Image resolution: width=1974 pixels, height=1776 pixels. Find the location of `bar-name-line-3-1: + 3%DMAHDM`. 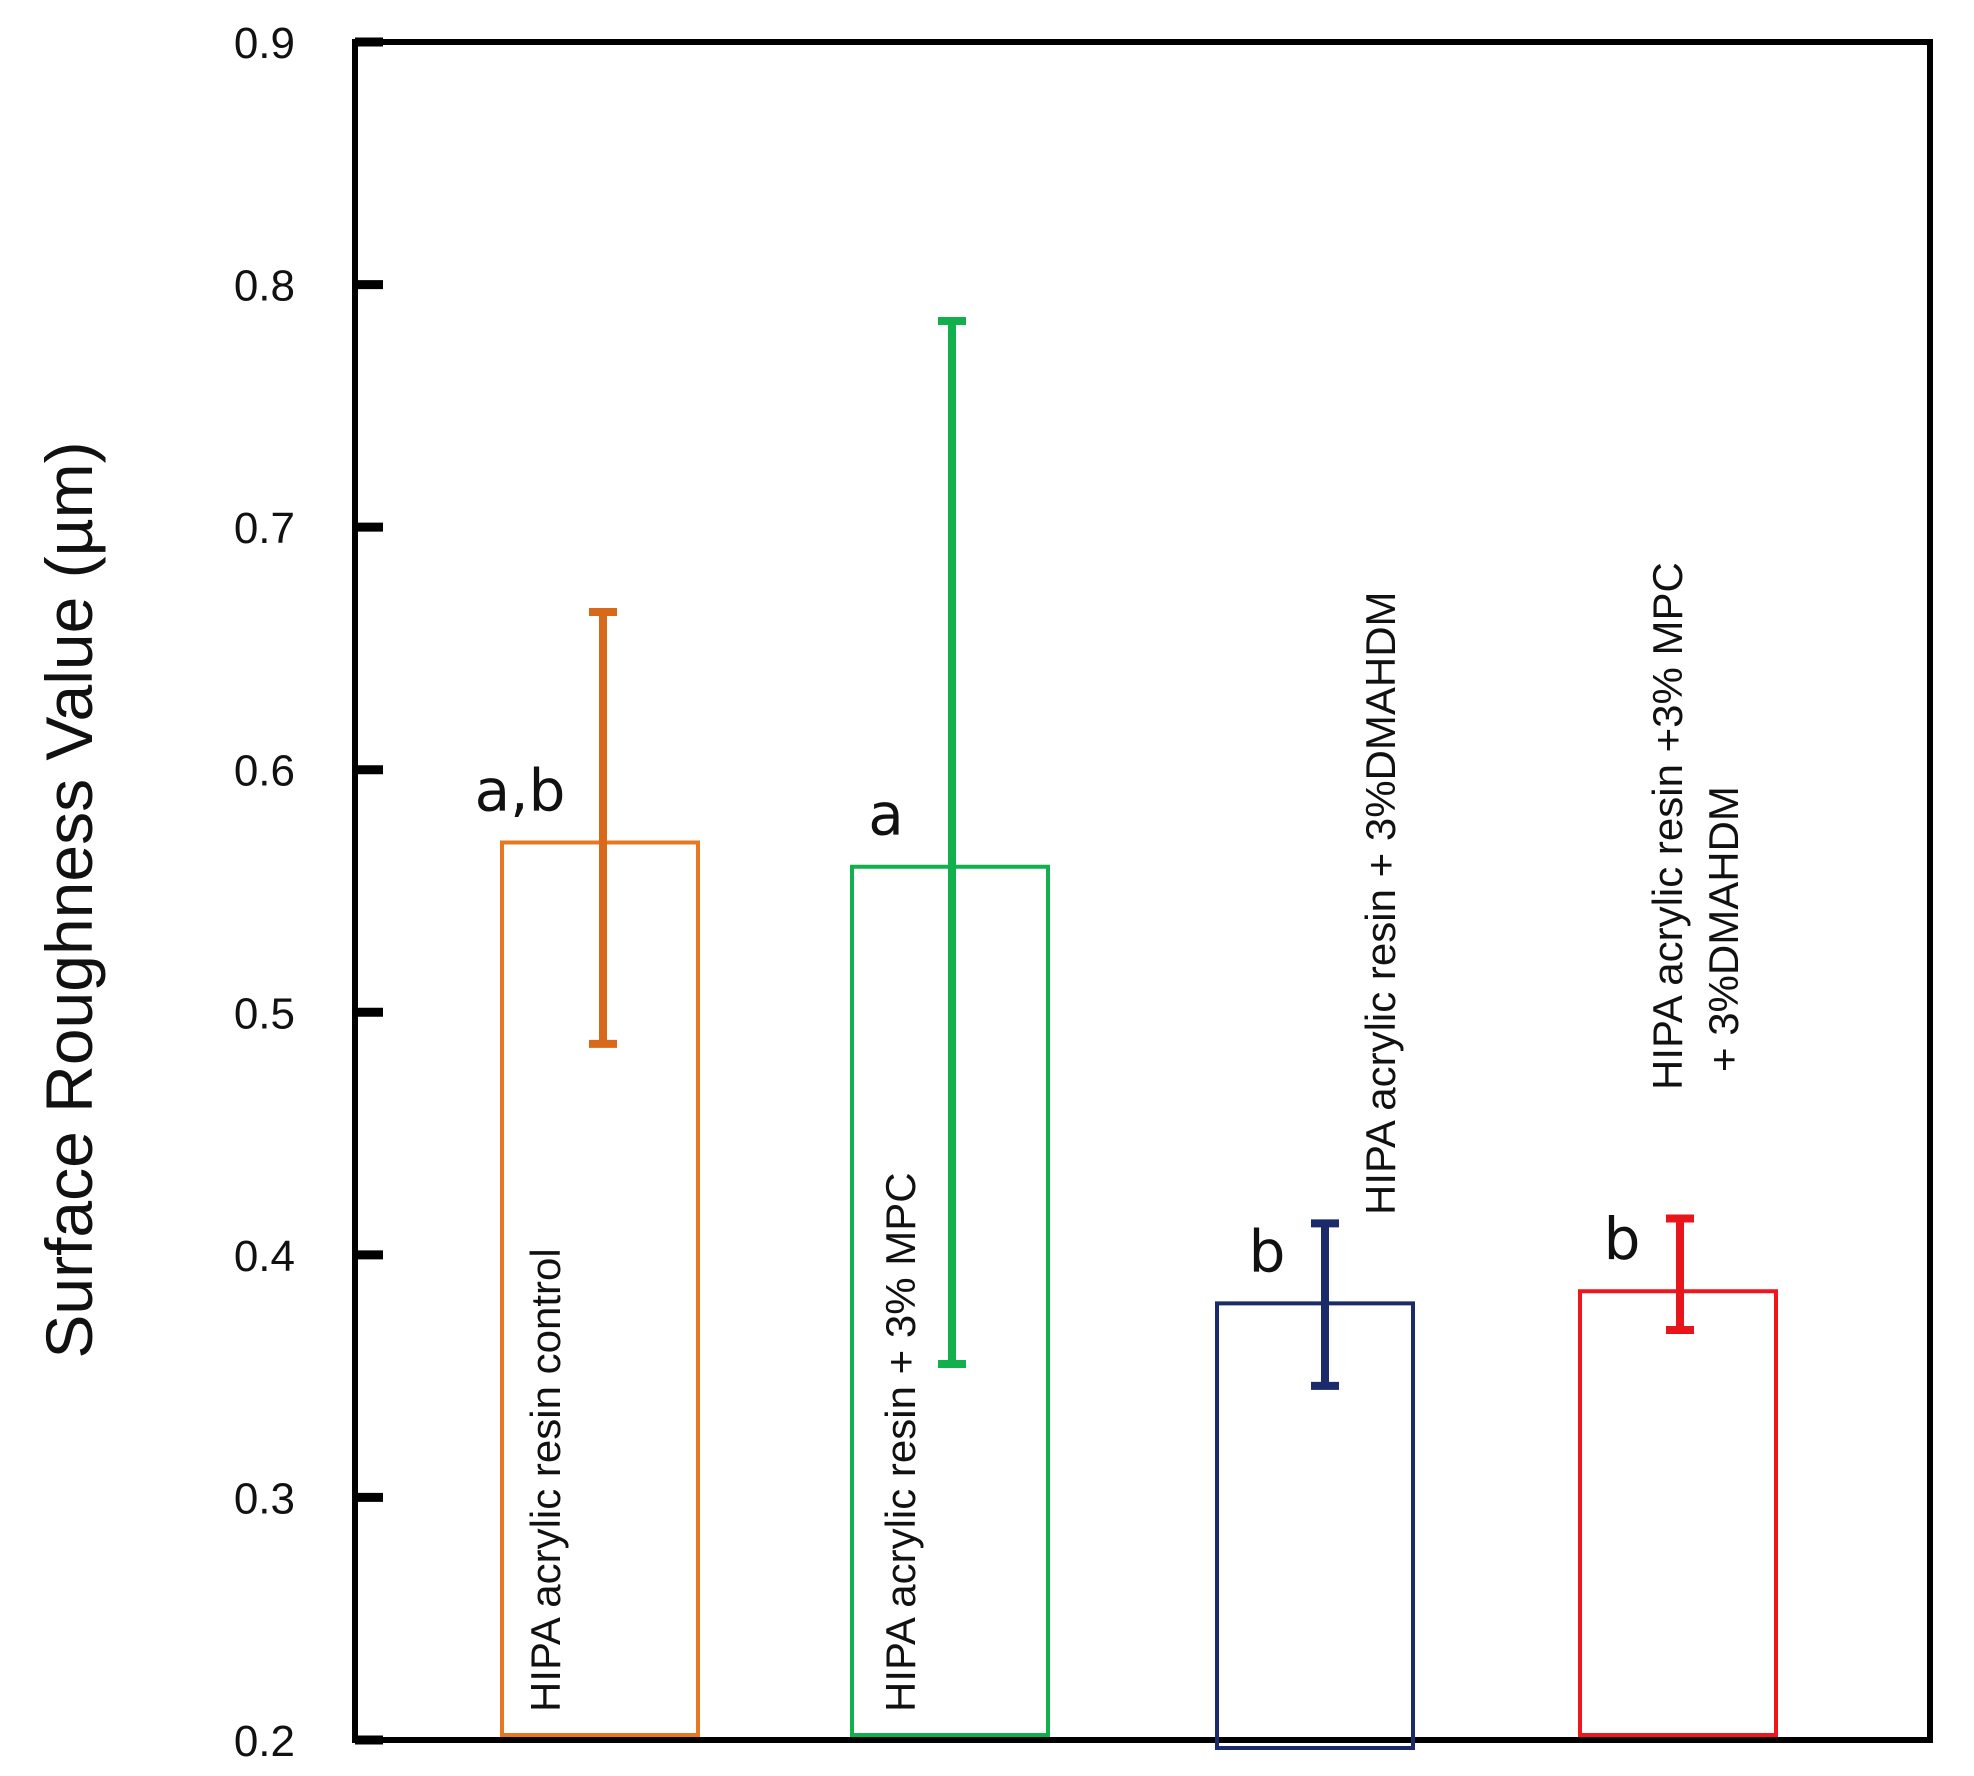

bar-name-line-3-1: + 3%DMAHDM is located at coordinates (1723, 929).